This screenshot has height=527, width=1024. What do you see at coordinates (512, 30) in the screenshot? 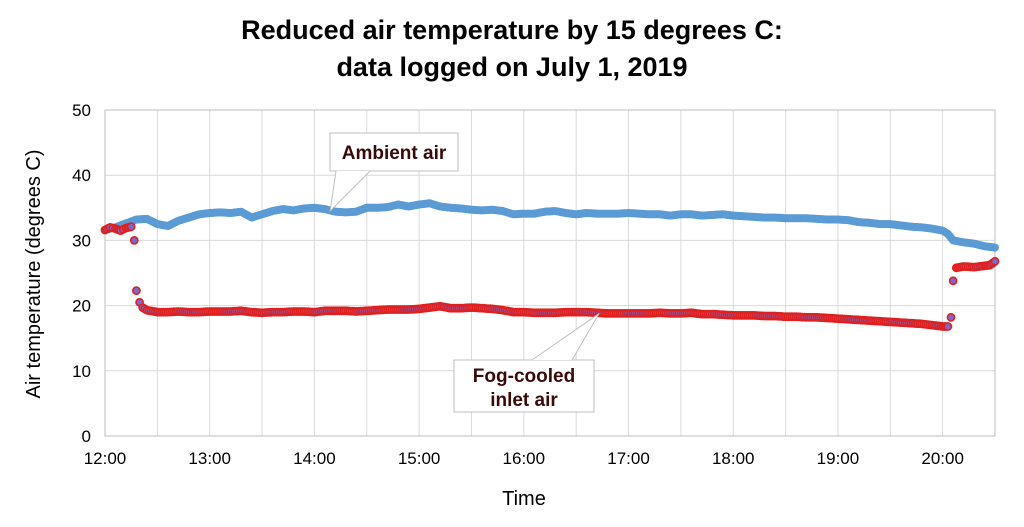
I see `chart-title-line-1: Reduced air temperature by 15 degrees C:` at bounding box center [512, 30].